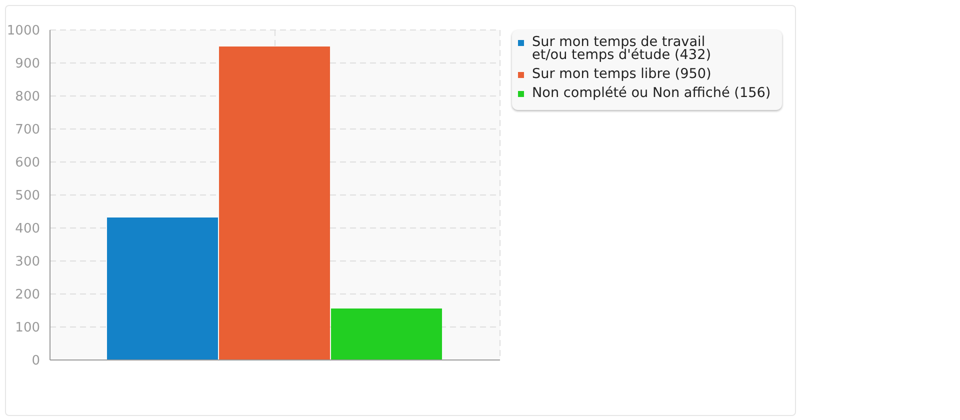  I want to click on y-tick-label: 100, so click(27, 328).